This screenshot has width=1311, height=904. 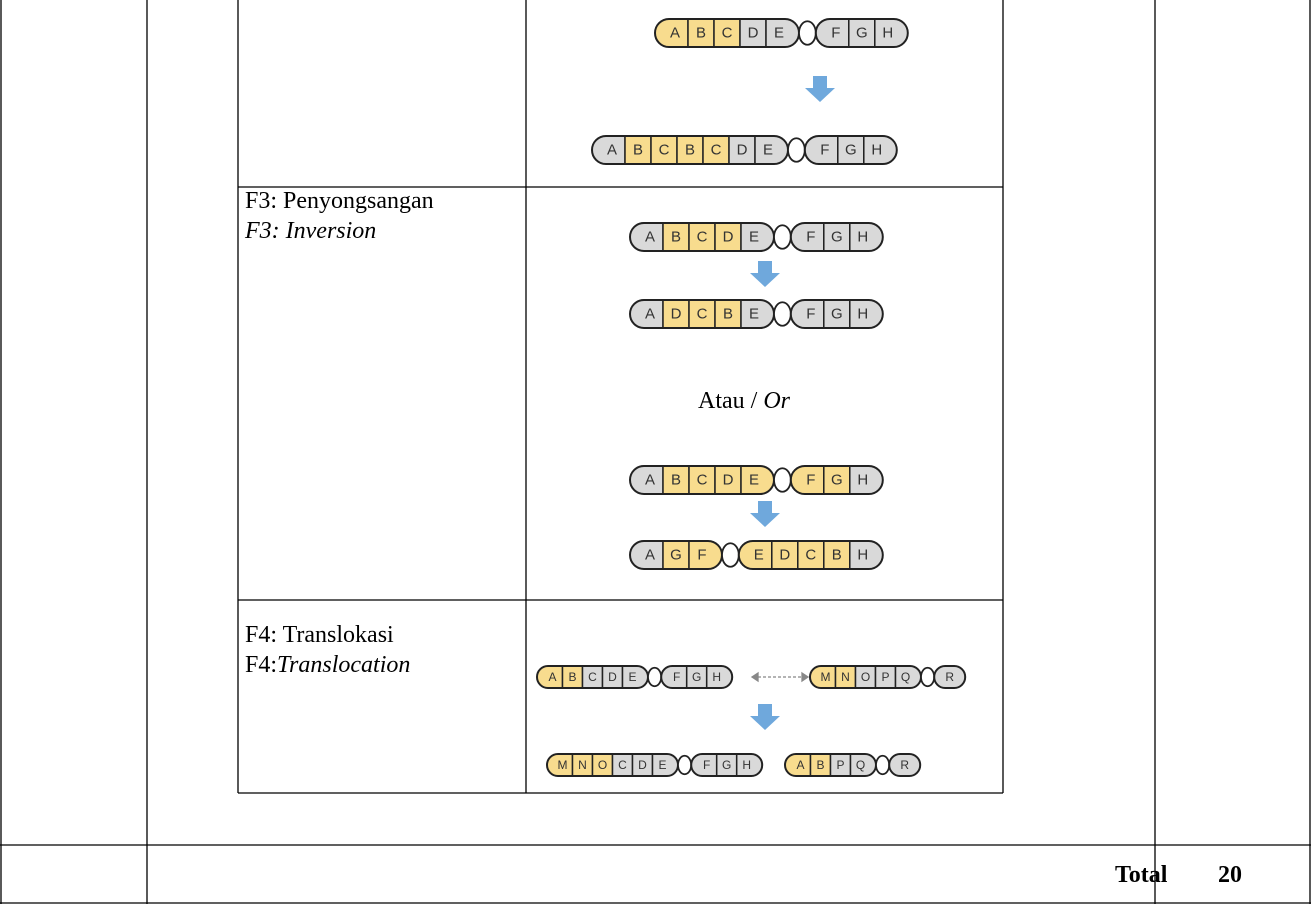 I want to click on or-text: Atau / Or, so click(x=744, y=401).